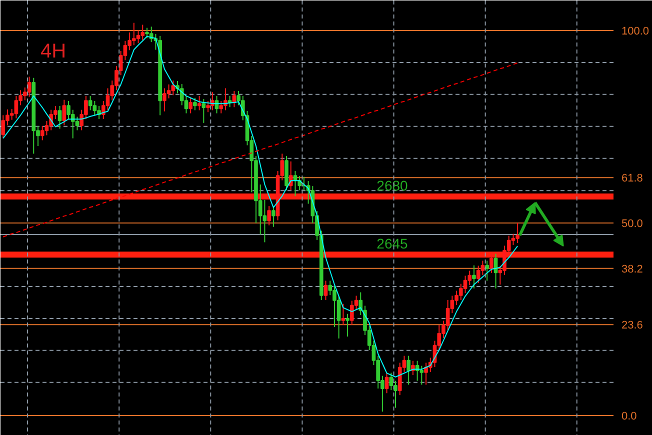  I want to click on y-tick-label: 100.0, so click(636, 32).